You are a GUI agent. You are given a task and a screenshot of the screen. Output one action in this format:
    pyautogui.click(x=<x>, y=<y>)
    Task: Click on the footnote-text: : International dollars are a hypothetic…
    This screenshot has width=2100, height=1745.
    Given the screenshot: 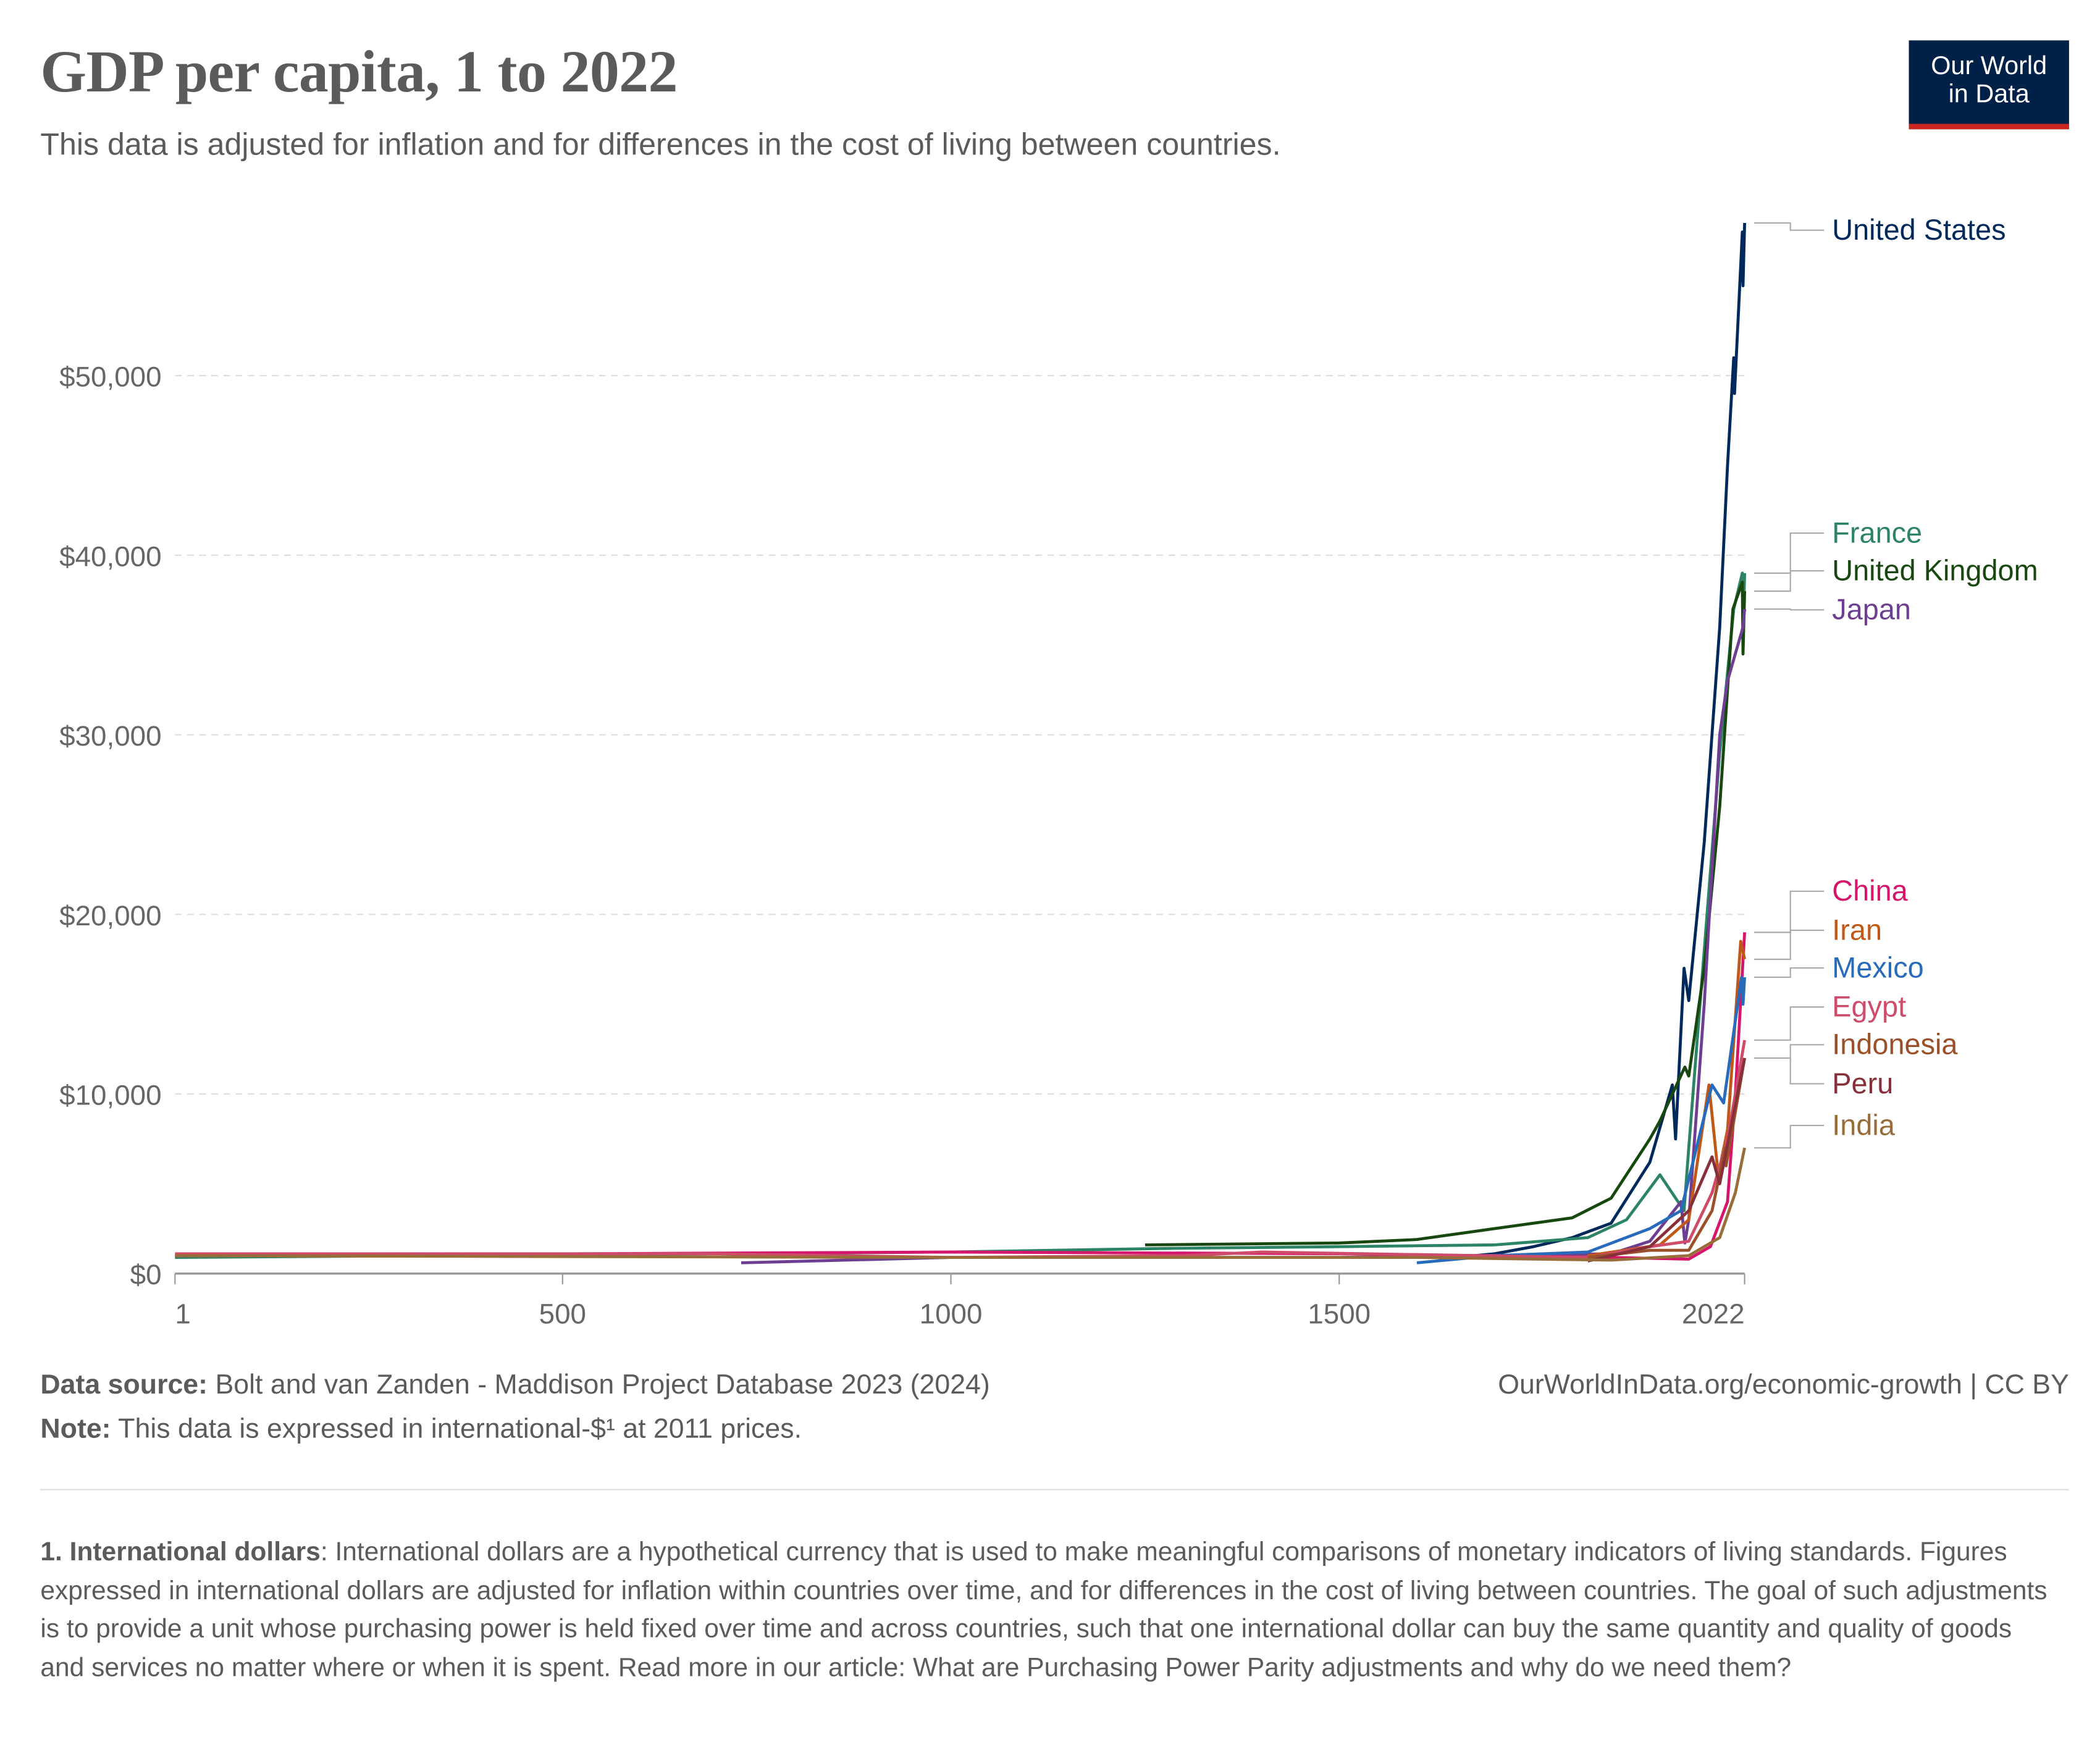 What is the action you would take?
    pyautogui.click(x=1044, y=1610)
    